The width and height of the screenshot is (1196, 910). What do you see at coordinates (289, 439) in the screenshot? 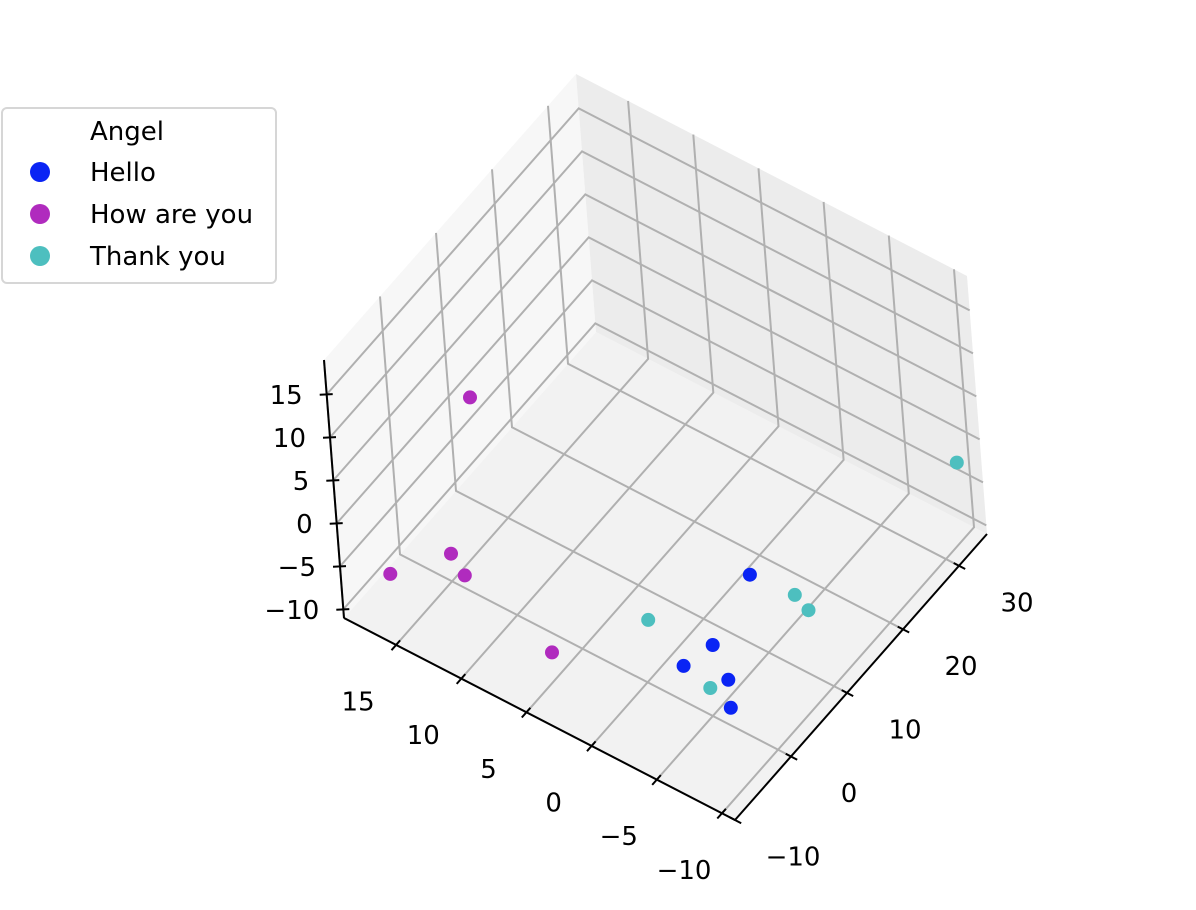
I see `z-axis-tick-label: 10` at bounding box center [289, 439].